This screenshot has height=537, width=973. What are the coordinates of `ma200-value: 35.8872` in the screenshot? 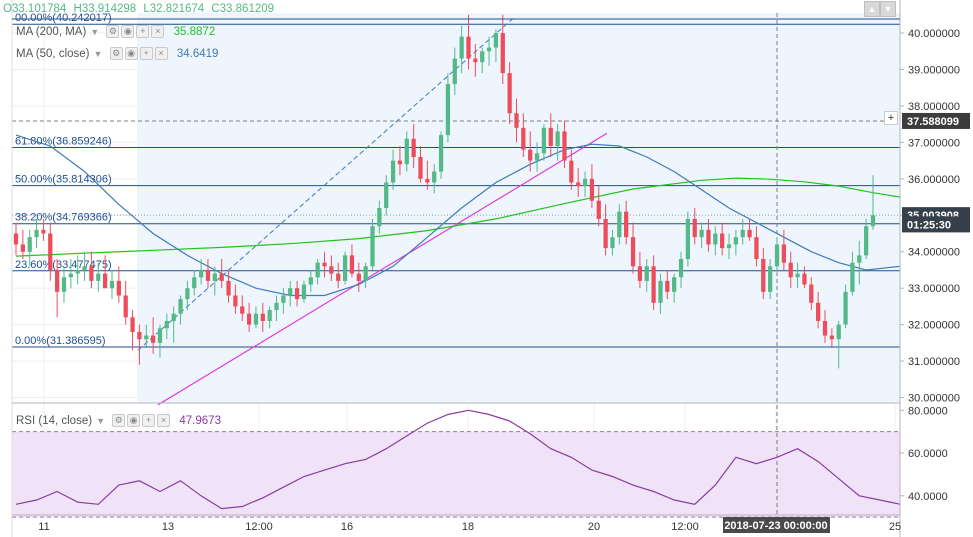 It's located at (194, 31).